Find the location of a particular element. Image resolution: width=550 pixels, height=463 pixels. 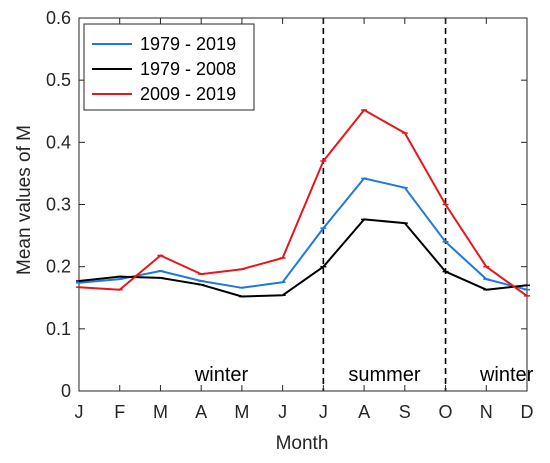

y-tick-label-4: 0.4 is located at coordinates (58, 142).